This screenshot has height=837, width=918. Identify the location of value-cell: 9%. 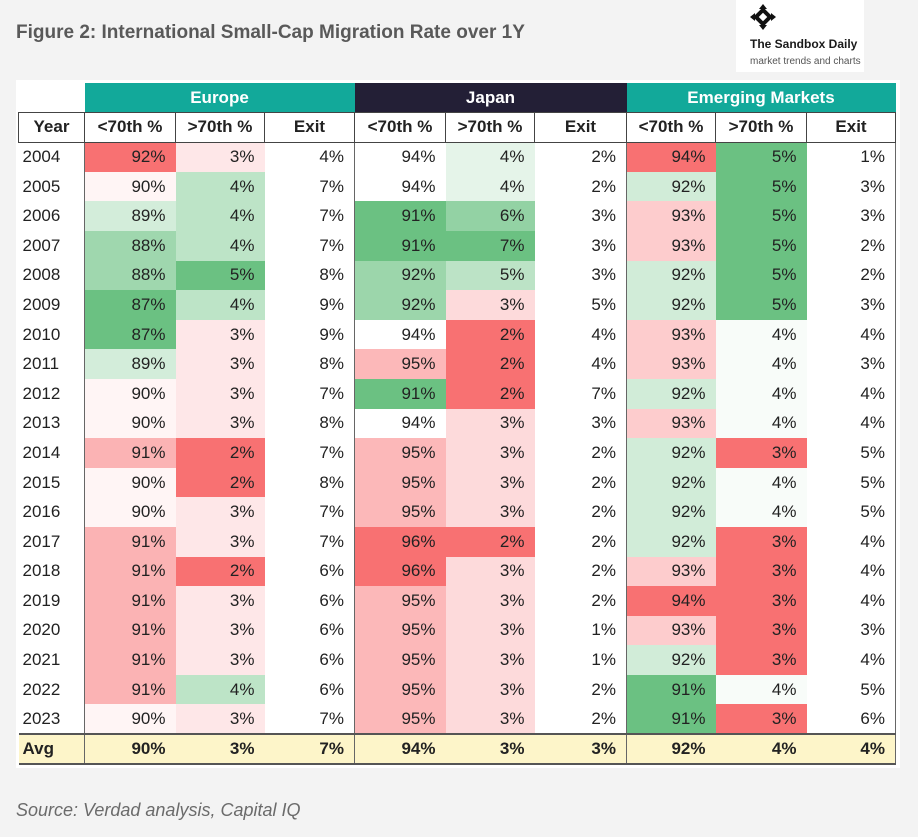
(309, 334).